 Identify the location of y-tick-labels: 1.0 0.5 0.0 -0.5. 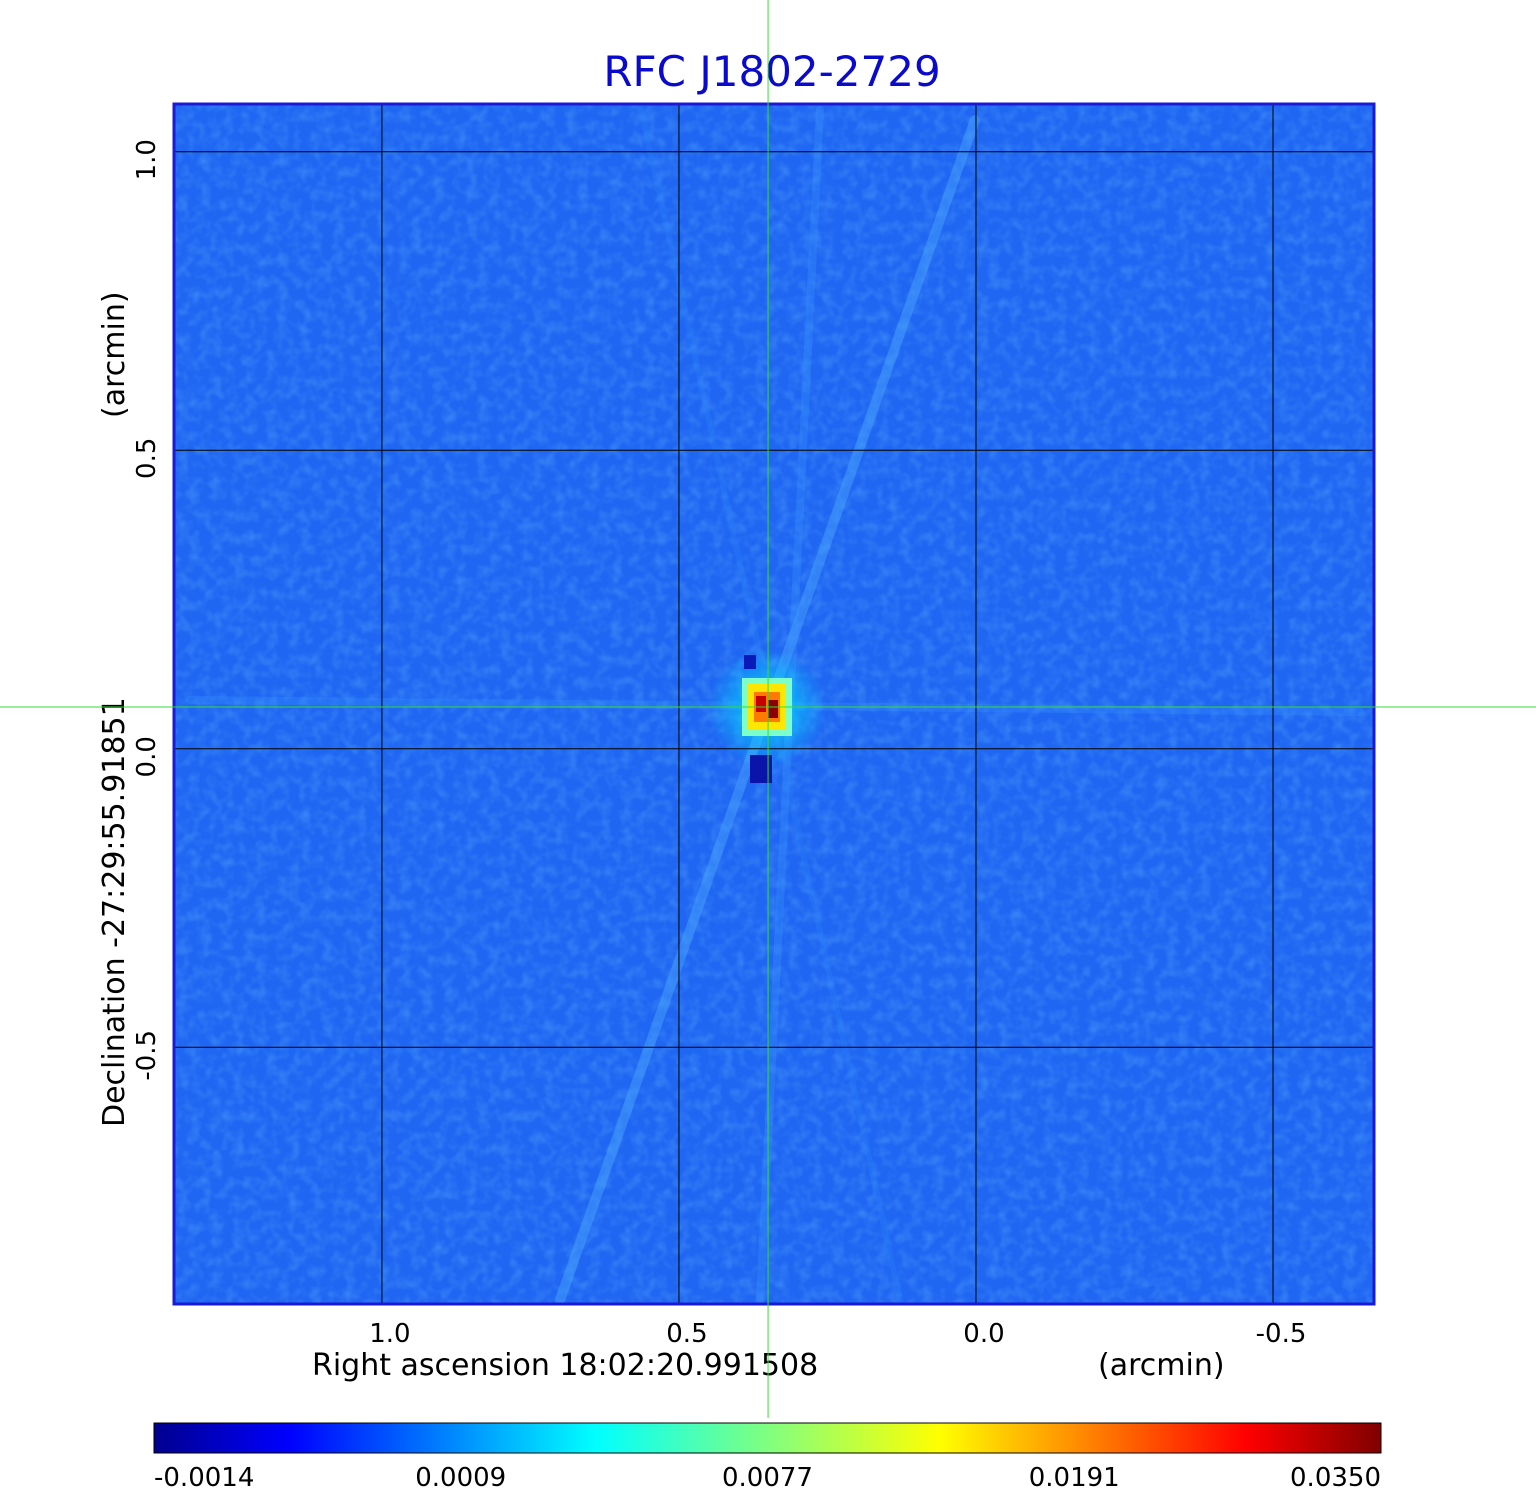
(147, 610).